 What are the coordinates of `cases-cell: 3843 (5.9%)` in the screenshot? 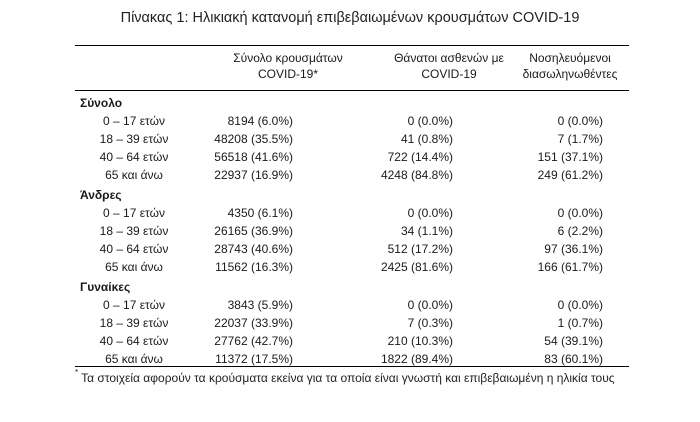 It's located at (260, 305).